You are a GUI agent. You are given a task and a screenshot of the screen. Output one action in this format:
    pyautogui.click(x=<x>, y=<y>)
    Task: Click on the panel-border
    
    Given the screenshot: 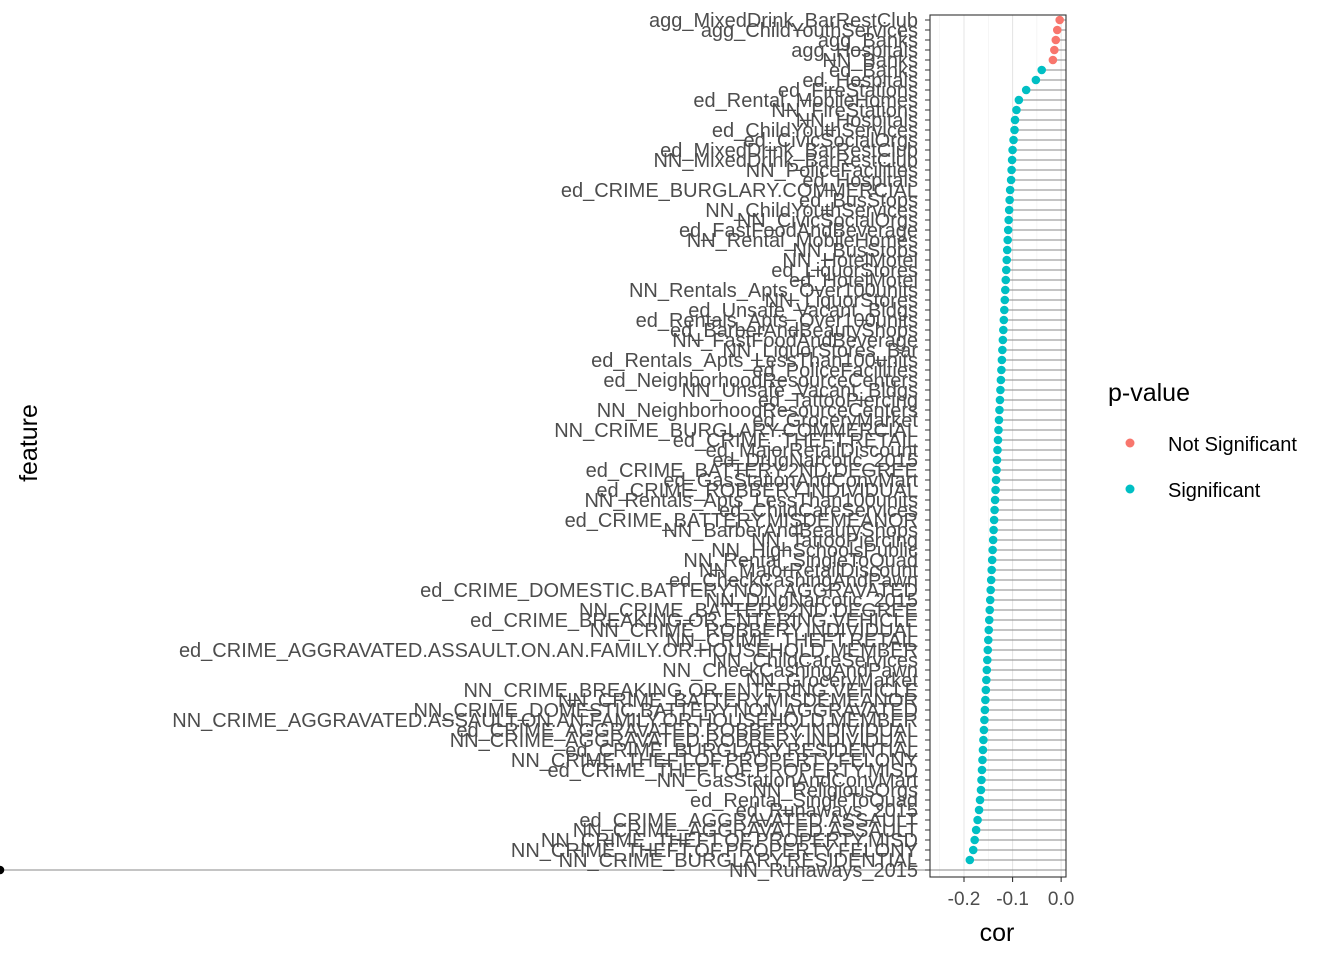 What is the action you would take?
    pyautogui.click(x=998, y=446)
    